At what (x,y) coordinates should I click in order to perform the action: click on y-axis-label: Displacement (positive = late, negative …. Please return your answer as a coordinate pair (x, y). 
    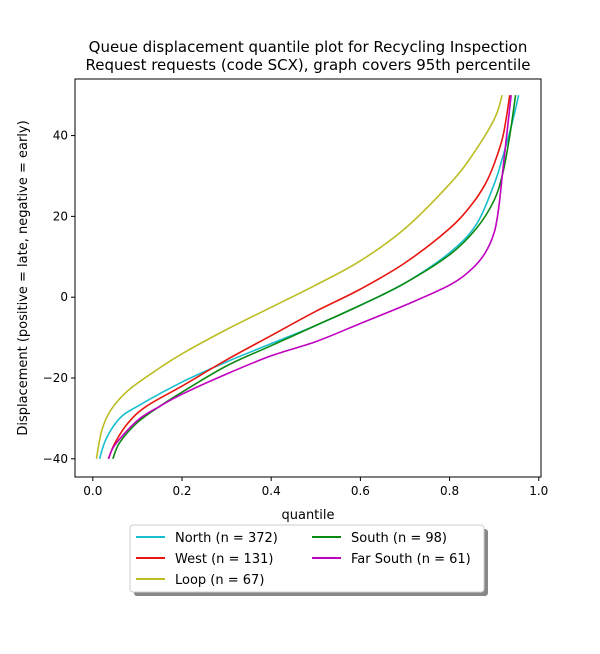
    Looking at the image, I should click on (23, 277).